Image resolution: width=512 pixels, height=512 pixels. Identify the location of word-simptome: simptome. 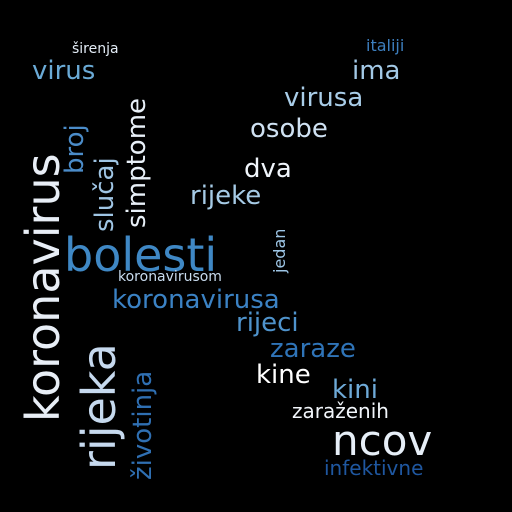
(137, 162).